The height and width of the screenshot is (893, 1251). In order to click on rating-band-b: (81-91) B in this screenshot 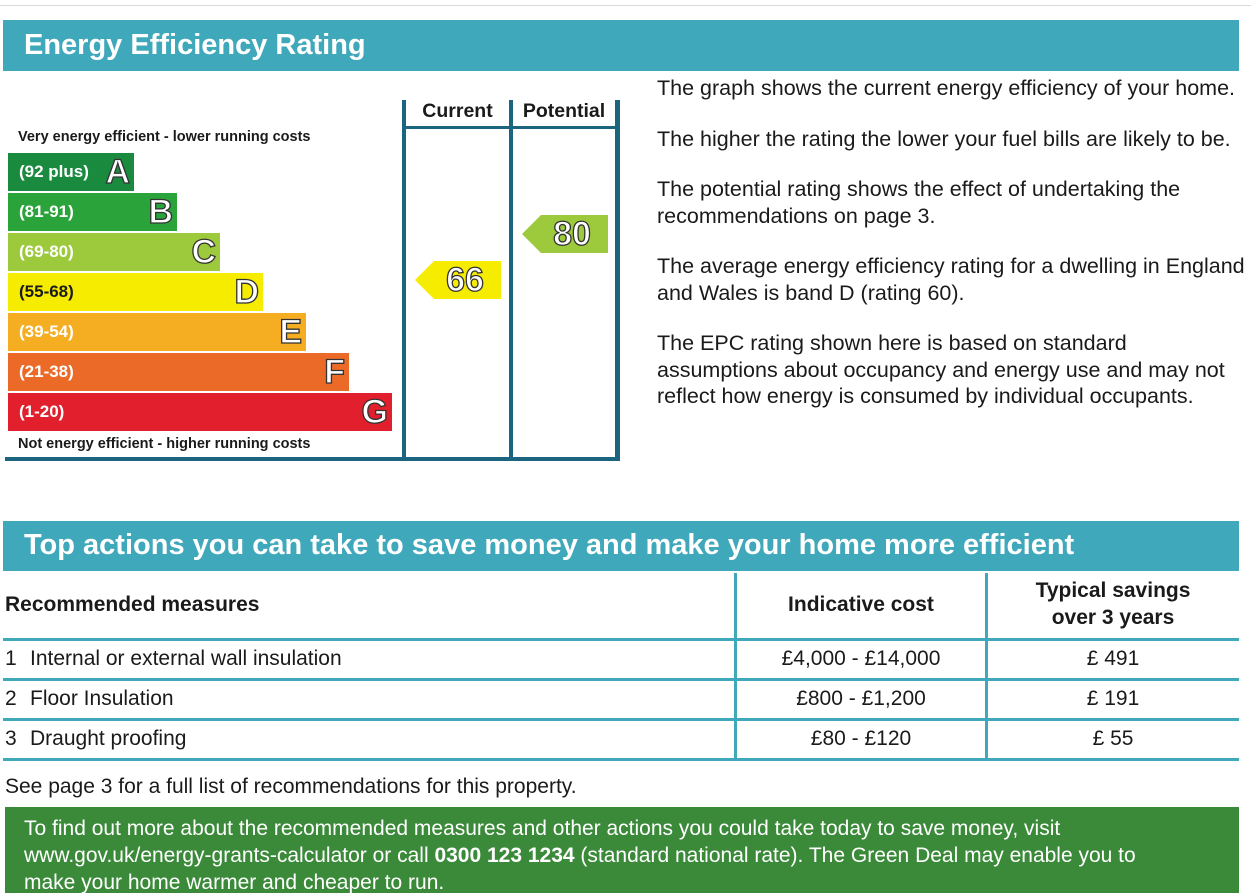, I will do `click(92, 212)`.